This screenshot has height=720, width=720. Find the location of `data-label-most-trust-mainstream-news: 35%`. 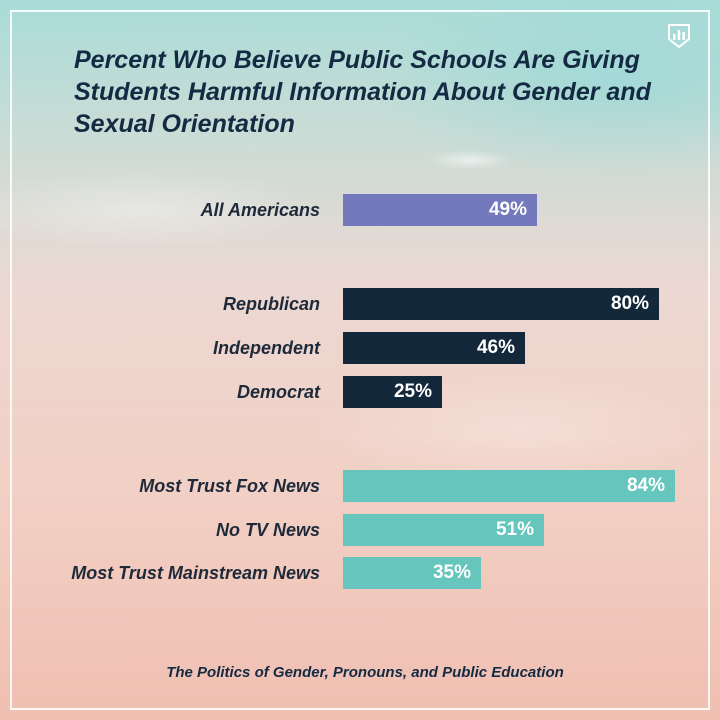

data-label-most-trust-mainstream-news: 35% is located at coordinates (451, 572).